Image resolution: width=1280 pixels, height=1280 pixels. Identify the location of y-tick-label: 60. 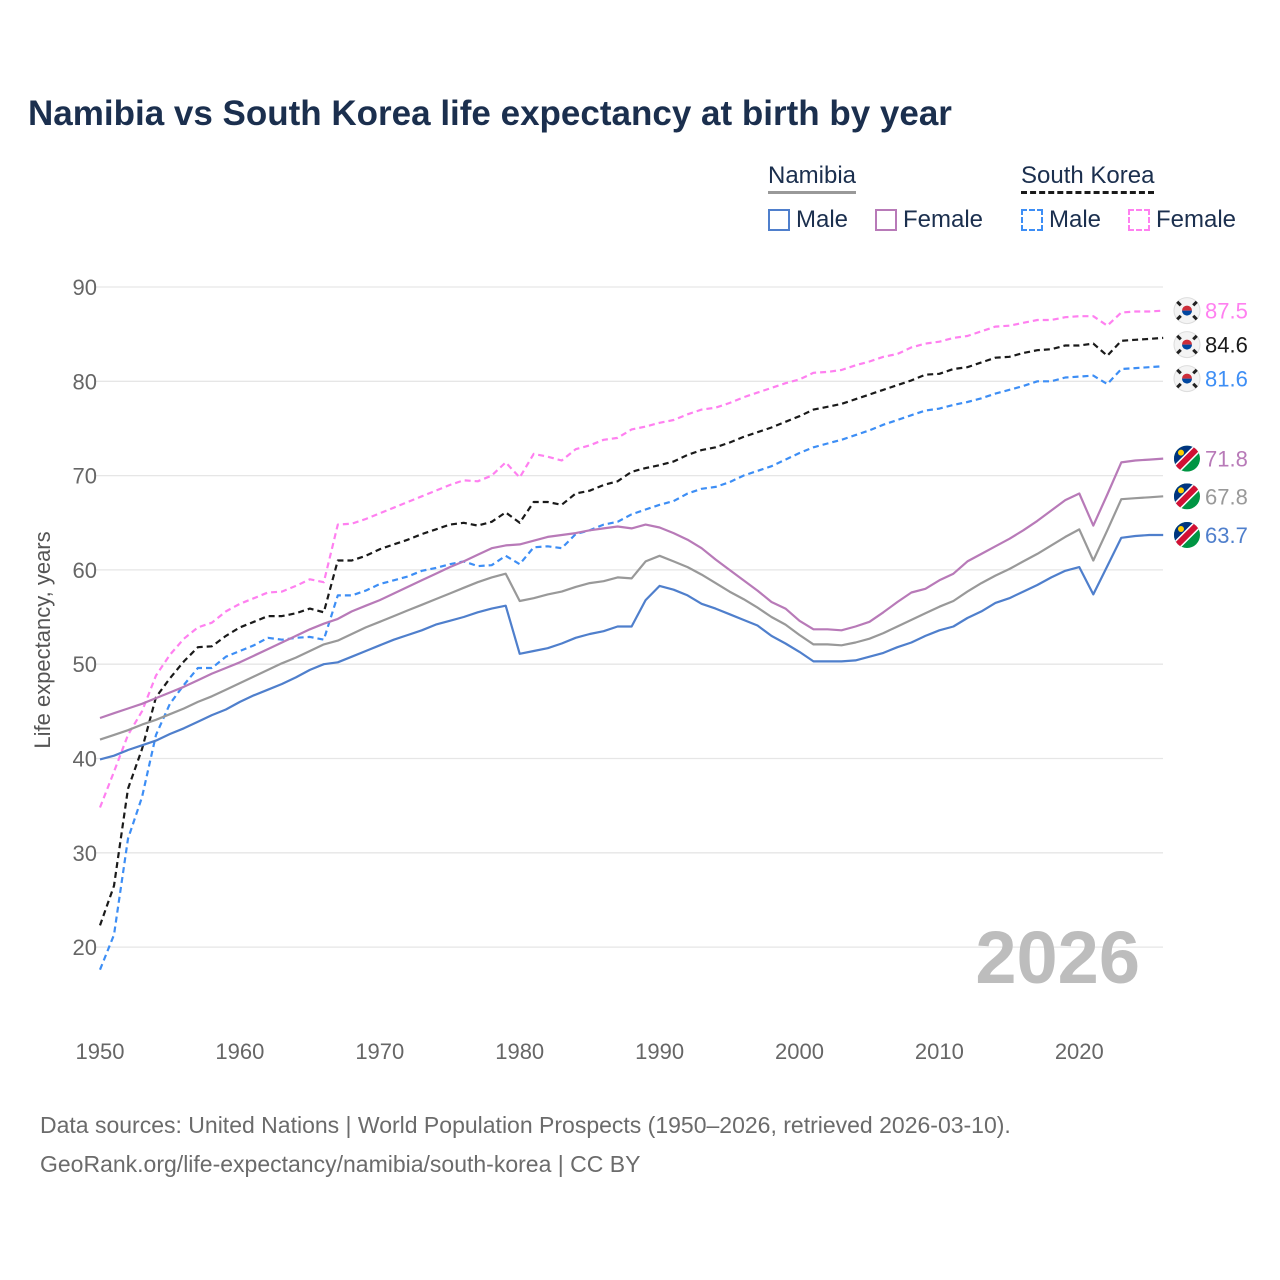
(85, 570).